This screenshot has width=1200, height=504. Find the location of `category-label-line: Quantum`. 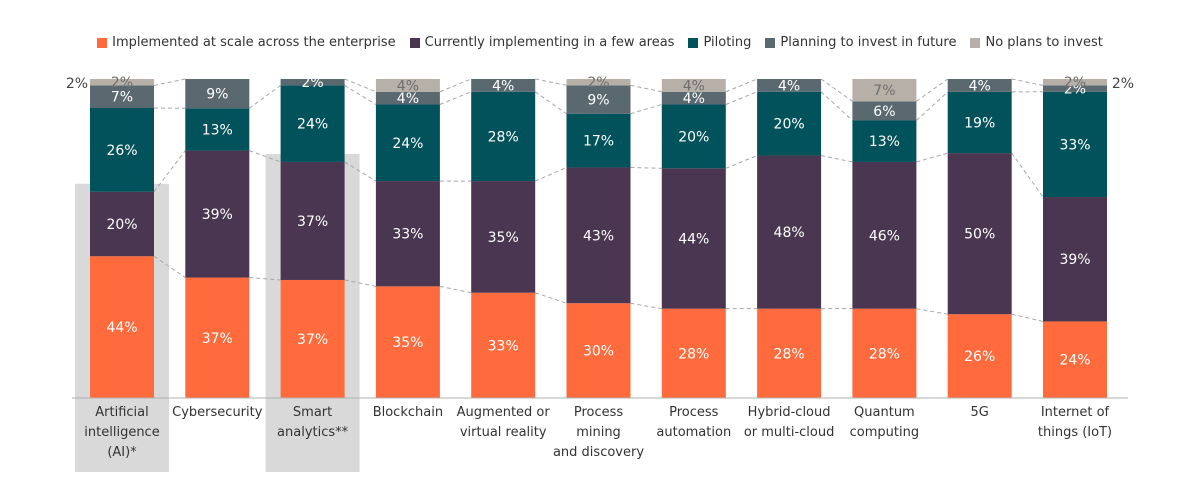

category-label-line: Quantum is located at coordinates (884, 412).